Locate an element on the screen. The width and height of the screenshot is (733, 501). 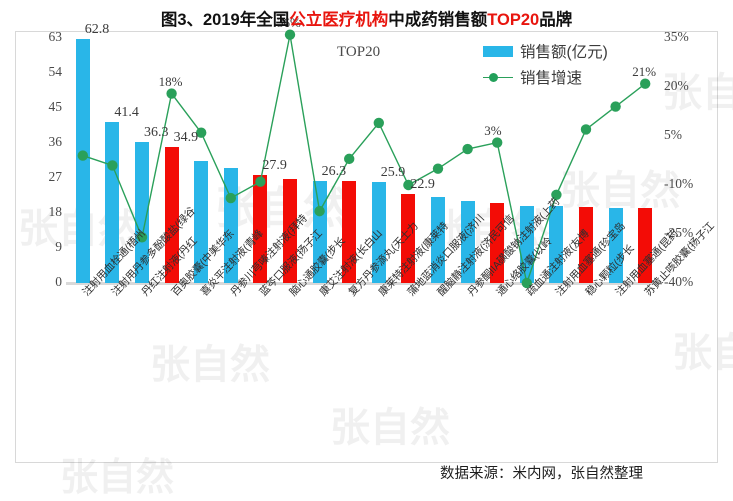
bar-value-label: 62.8 is located at coordinates (97, 29).